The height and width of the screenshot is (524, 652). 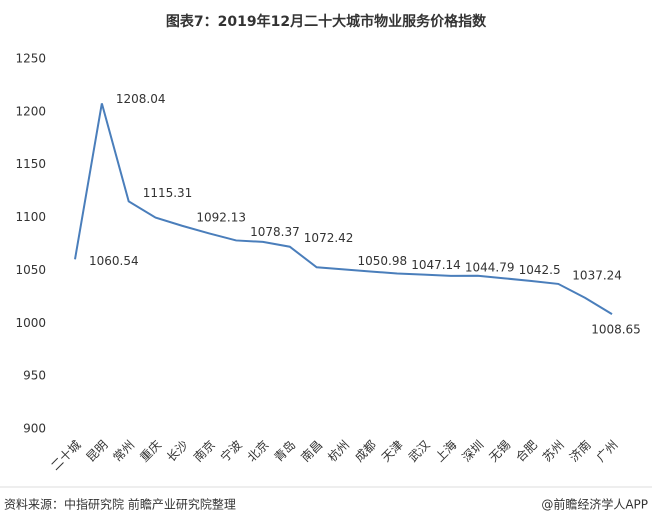 What do you see at coordinates (312, 451) in the screenshot?
I see `x-tick-label: 南昌` at bounding box center [312, 451].